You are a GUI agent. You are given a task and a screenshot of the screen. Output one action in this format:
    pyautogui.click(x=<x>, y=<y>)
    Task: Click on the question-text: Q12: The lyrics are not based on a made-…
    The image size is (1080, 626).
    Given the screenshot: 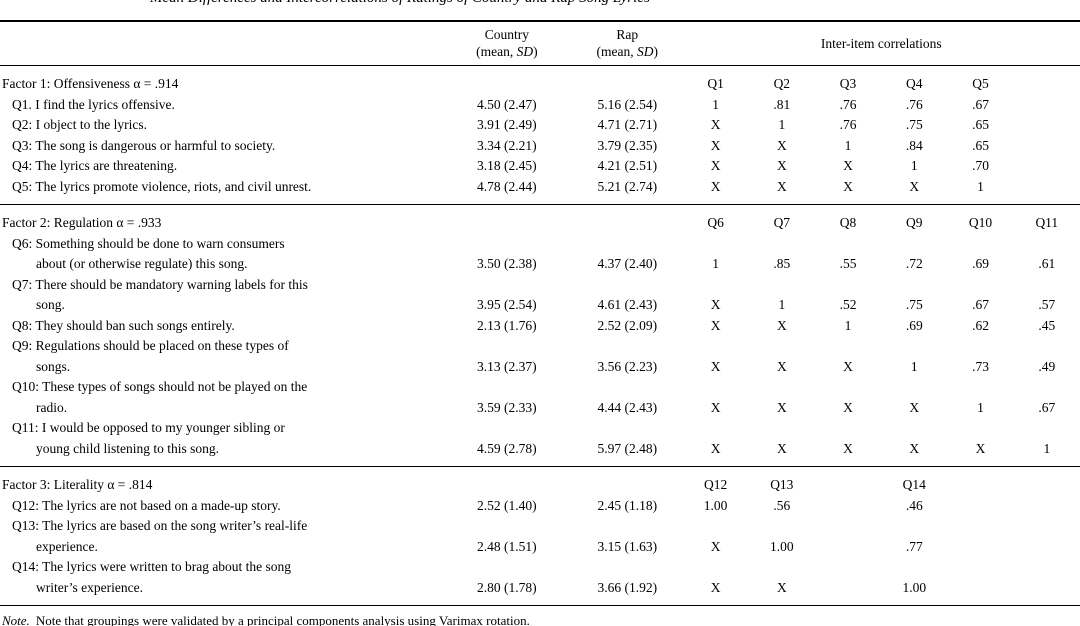 What is the action you would take?
    pyautogui.click(x=221, y=506)
    